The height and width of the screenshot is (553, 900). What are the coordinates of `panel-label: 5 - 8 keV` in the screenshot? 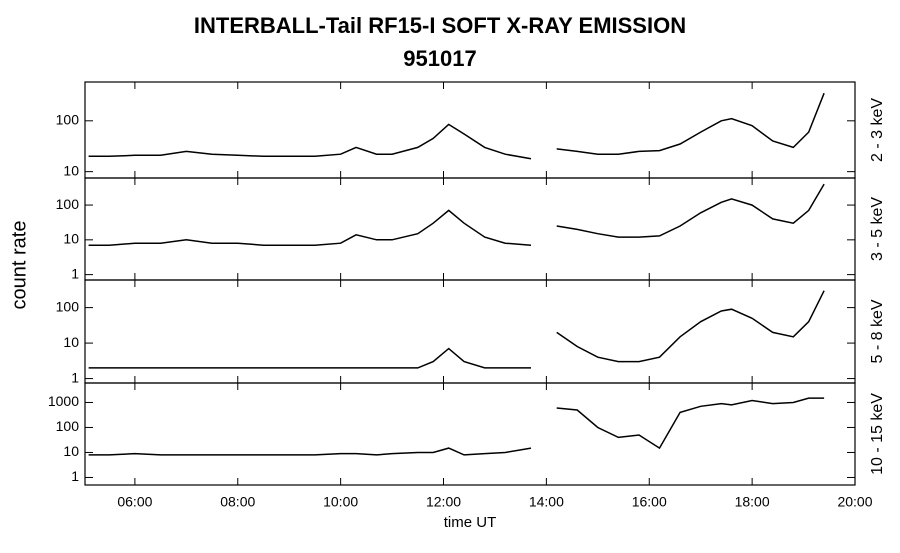 It's located at (877, 331).